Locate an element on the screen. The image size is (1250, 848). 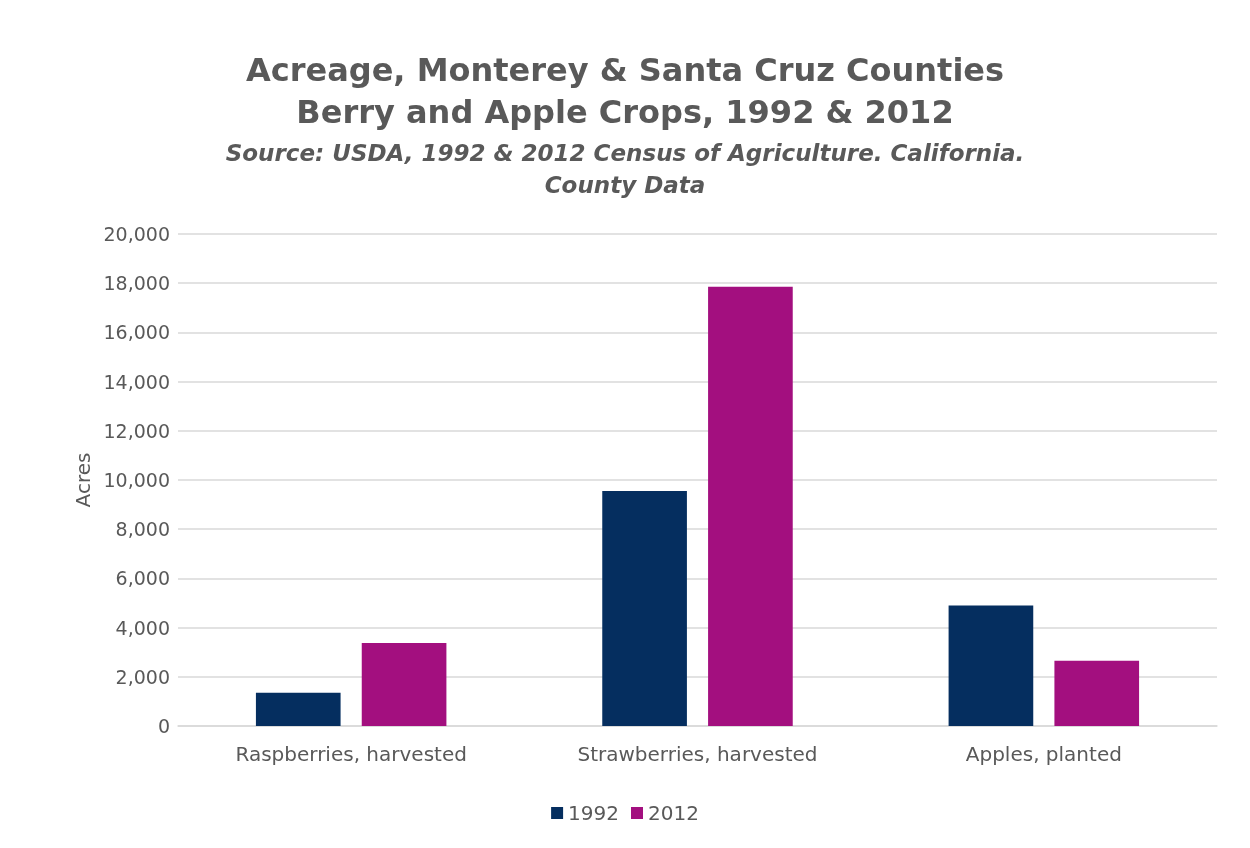
y-tick-label: 6,000 is located at coordinates (142, 578).